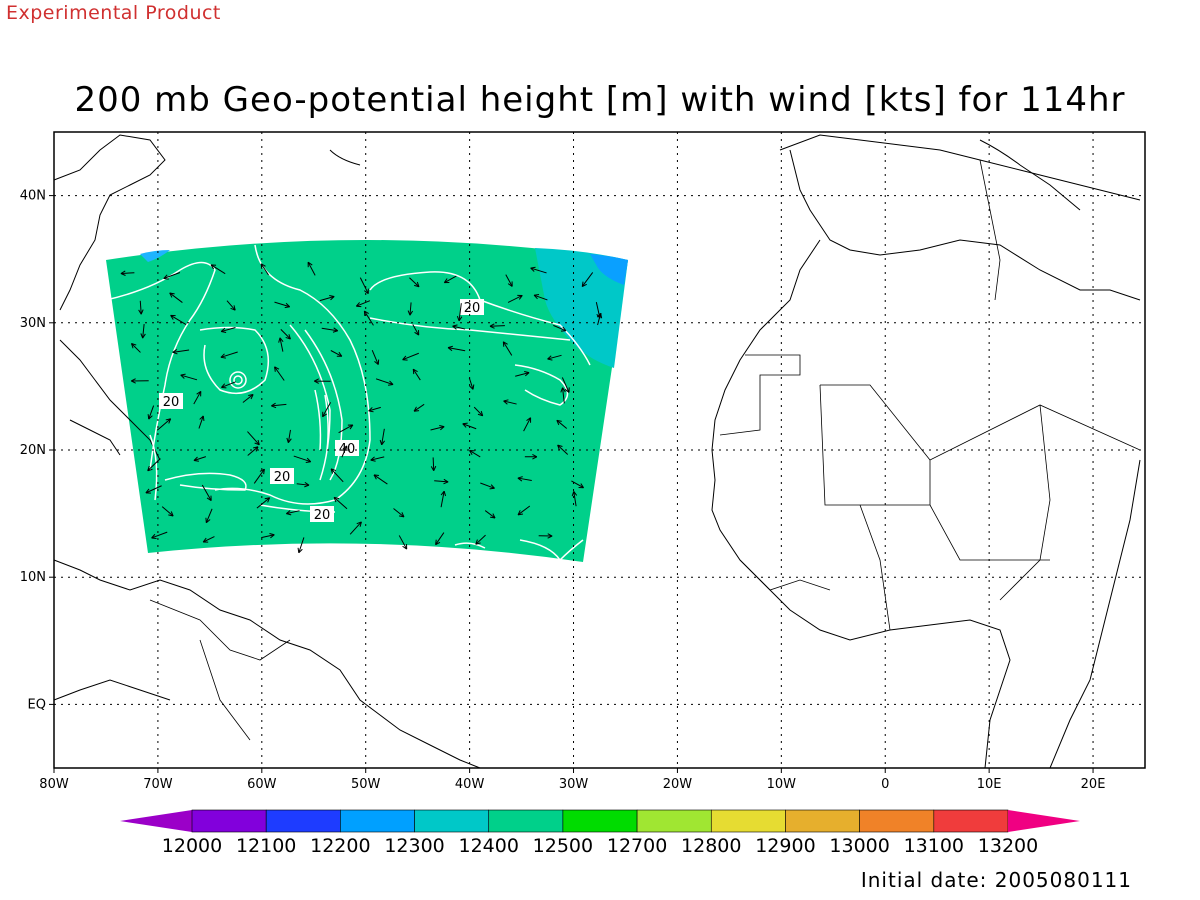 Image resolution: width=1200 pixels, height=900 pixels. I want to click on colorbar-label: 12000, so click(192, 846).